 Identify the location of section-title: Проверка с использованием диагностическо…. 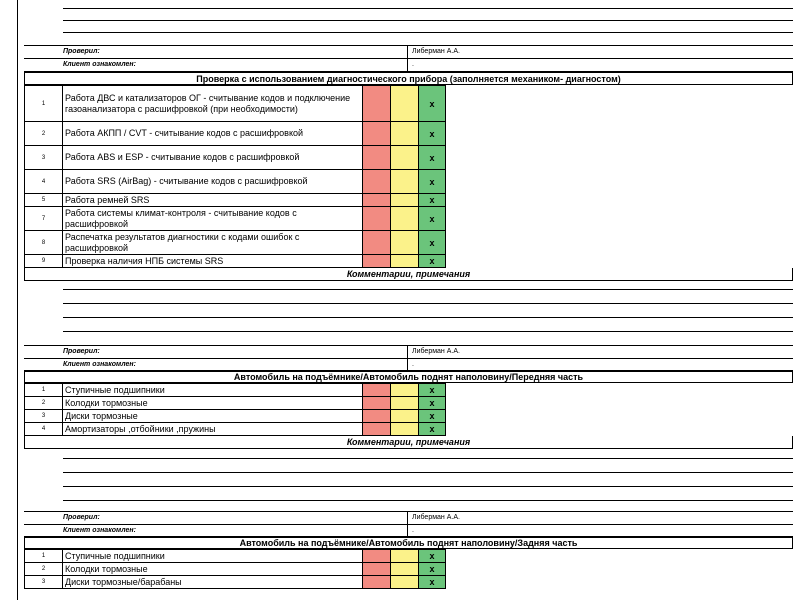
(408, 78).